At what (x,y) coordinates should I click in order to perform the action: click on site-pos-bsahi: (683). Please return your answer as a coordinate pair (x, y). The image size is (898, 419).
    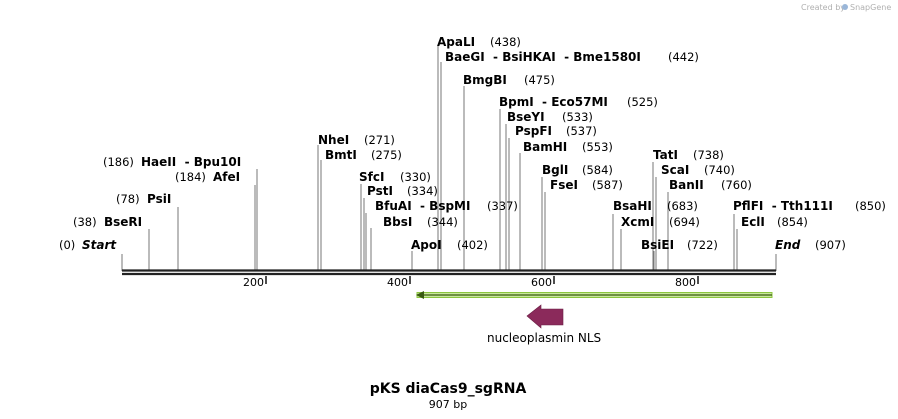
    Looking at the image, I should click on (682, 206).